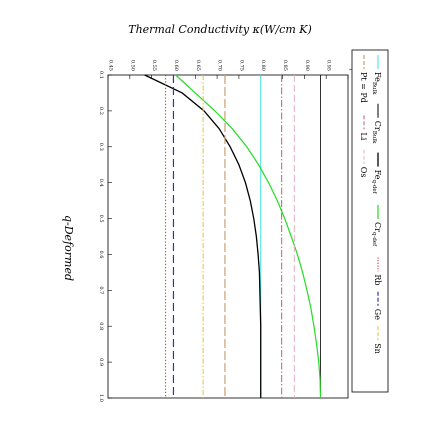 Image resolution: width=436 pixels, height=436 pixels. What do you see at coordinates (363, 87) in the screenshot?
I see `legend-label-pt-pd: Pt = Pd` at bounding box center [363, 87].